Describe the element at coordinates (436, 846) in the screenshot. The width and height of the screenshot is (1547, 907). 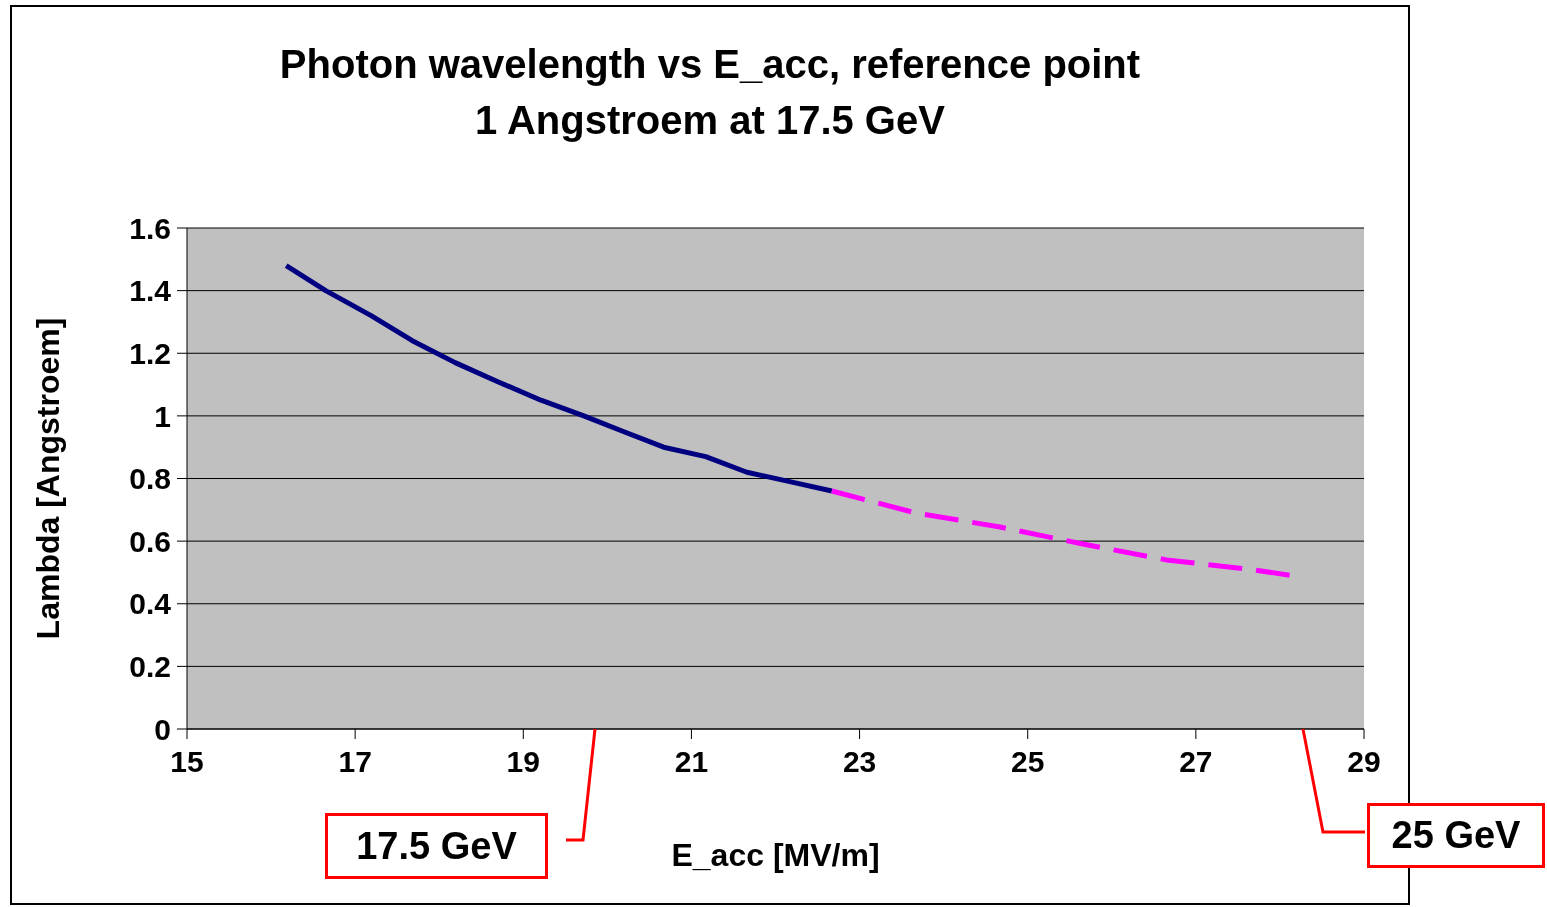
I see `text: 17.5 GeV` at that location.